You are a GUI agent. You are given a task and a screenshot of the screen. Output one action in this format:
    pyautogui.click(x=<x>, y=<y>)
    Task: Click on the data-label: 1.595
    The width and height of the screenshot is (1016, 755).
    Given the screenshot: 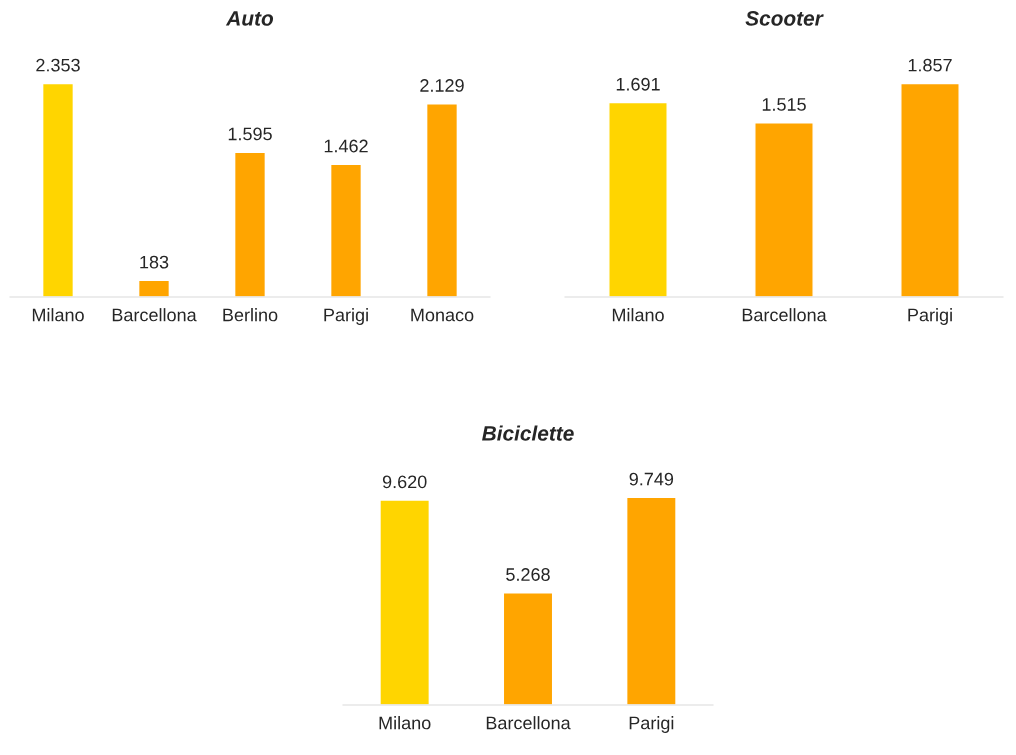 What is the action you would take?
    pyautogui.click(x=250, y=134)
    